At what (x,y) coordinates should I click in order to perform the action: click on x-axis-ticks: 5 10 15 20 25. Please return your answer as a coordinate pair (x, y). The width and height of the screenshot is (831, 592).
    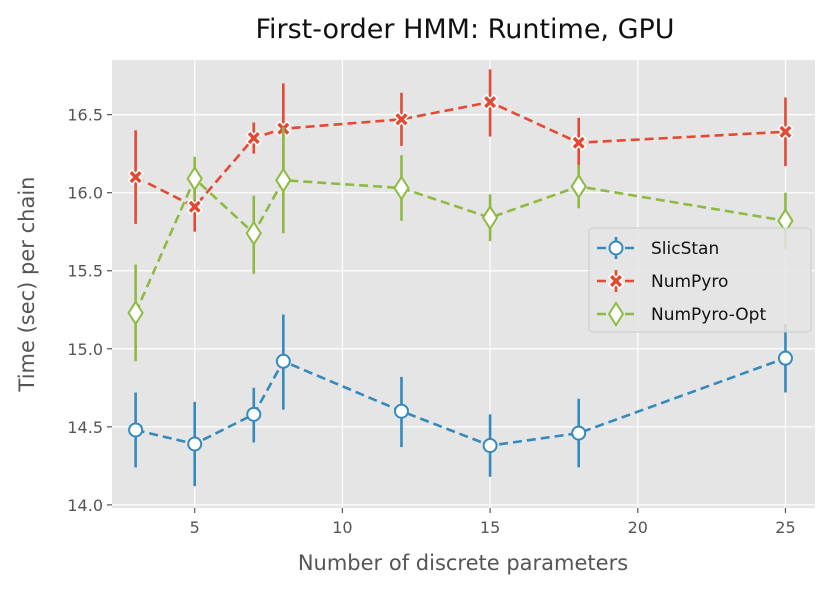
    Looking at the image, I should click on (493, 522).